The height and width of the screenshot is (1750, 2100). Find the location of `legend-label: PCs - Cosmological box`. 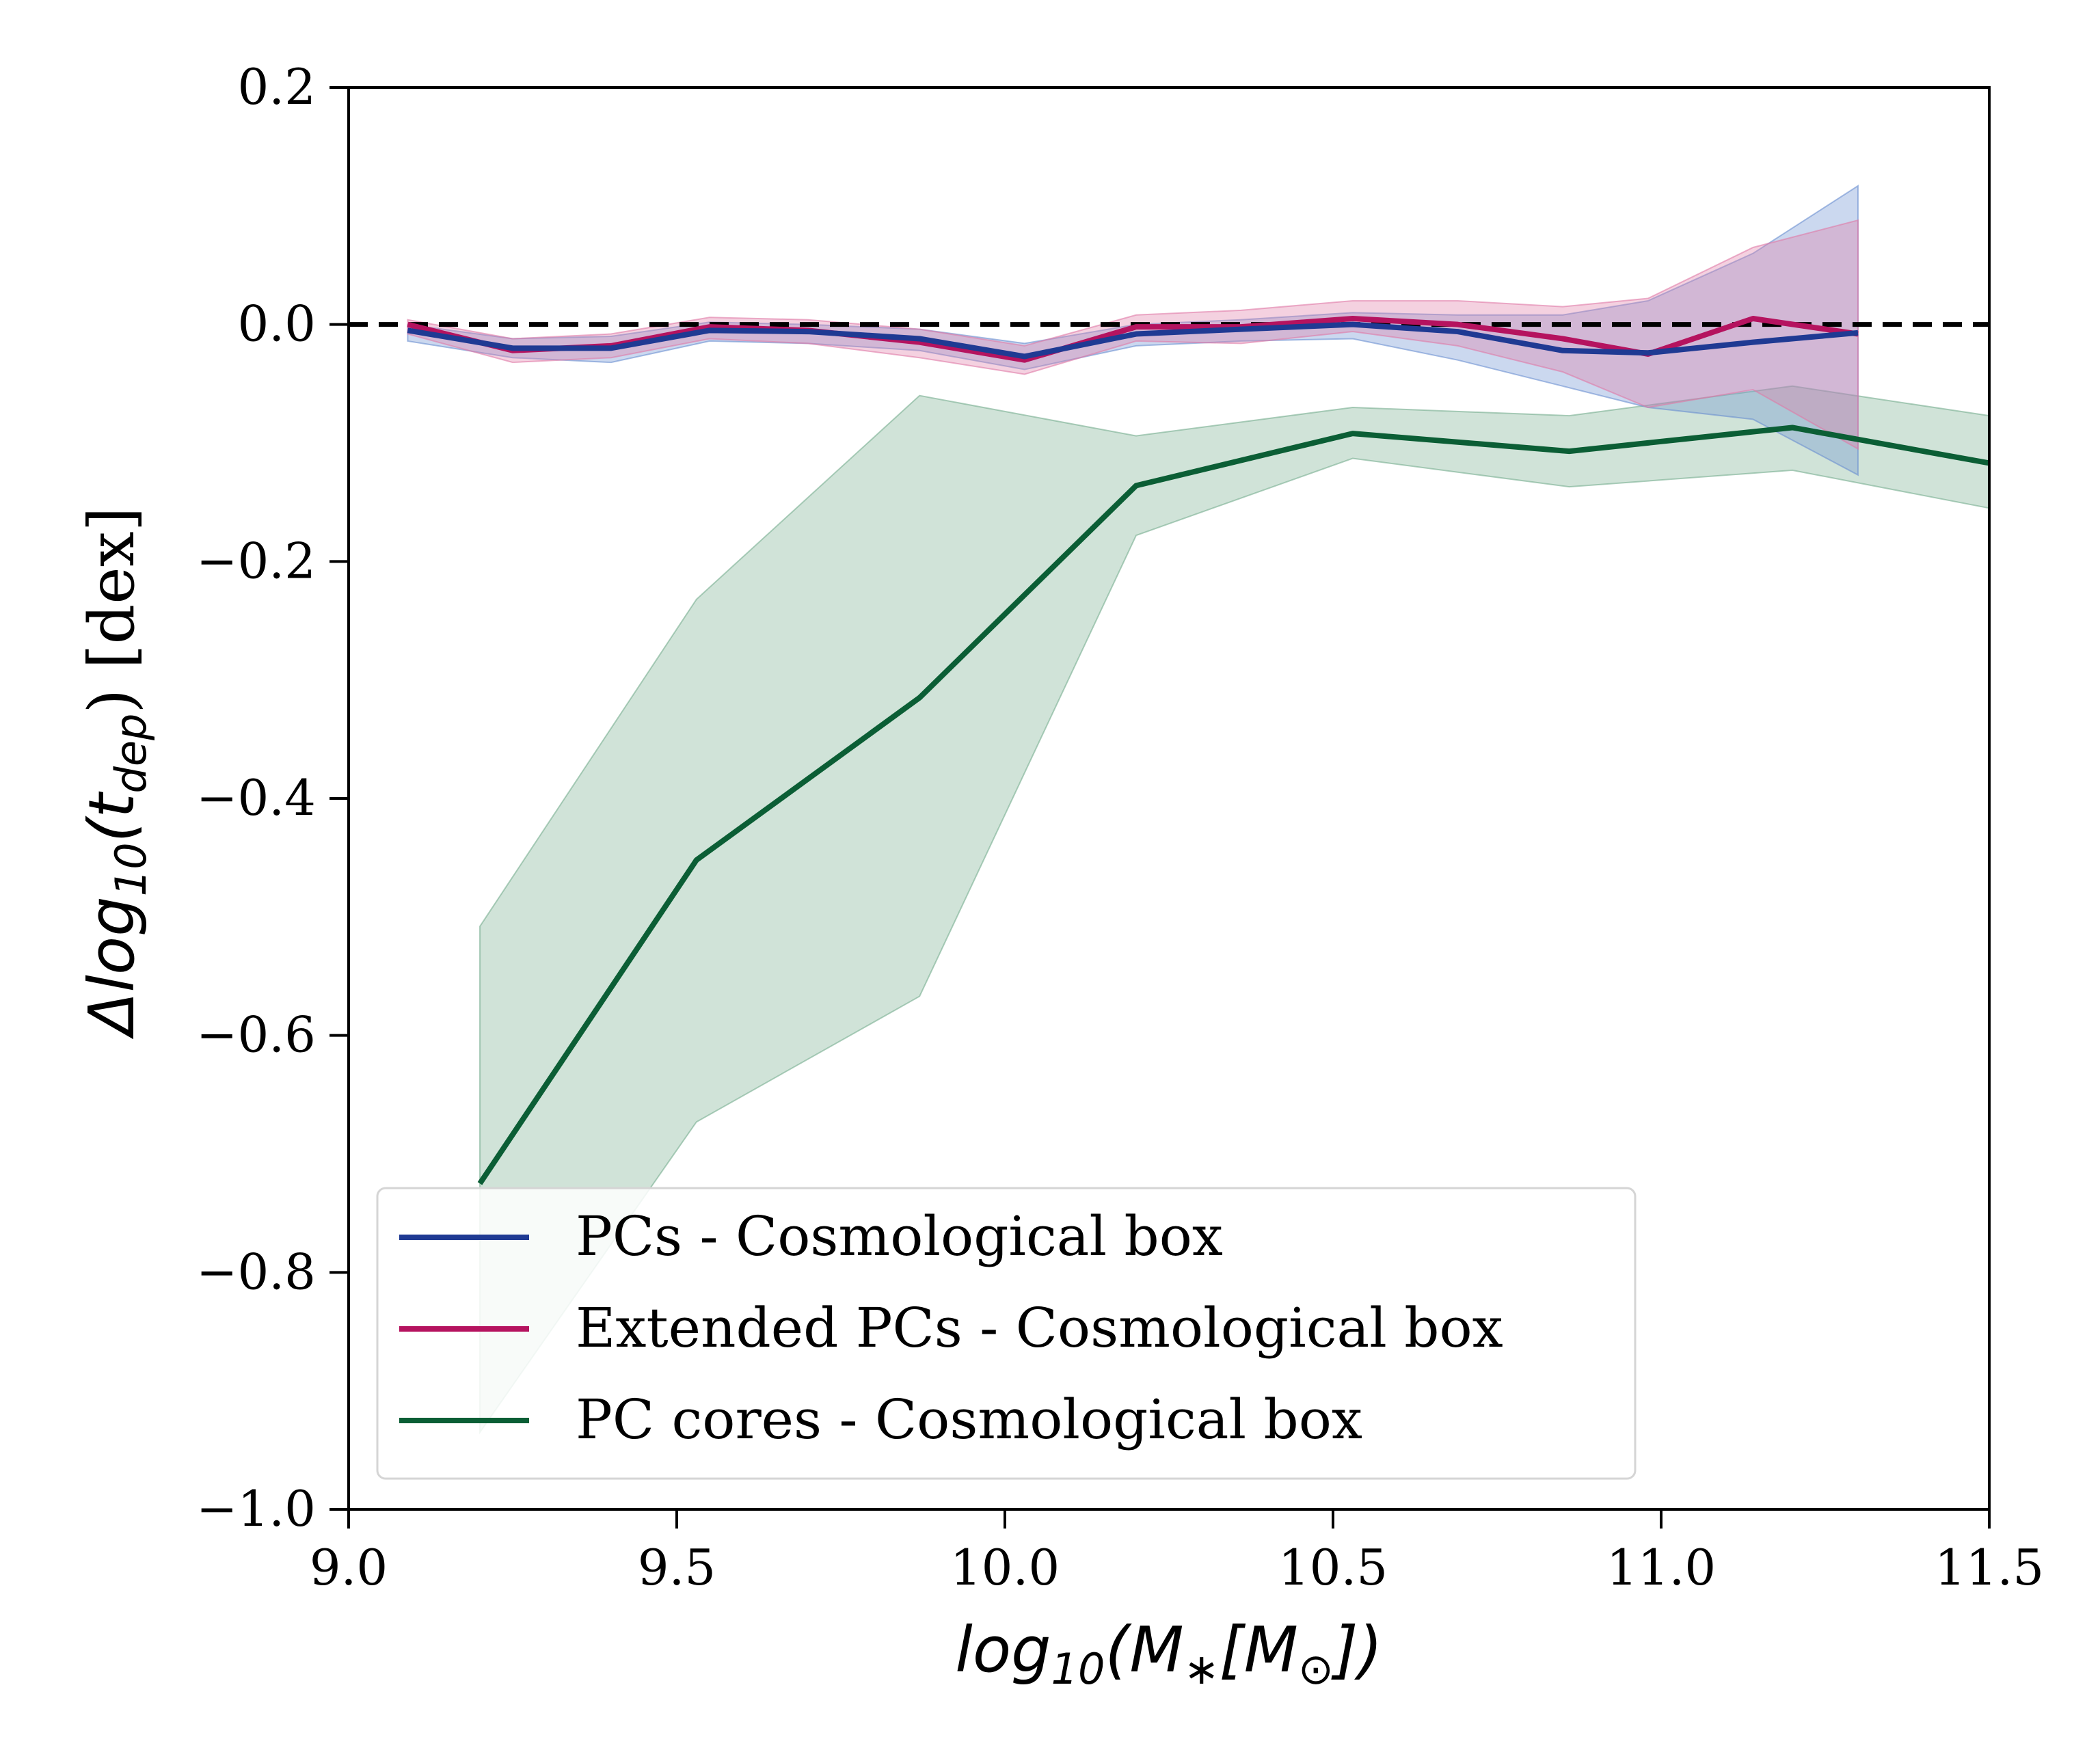

legend-label: PCs - Cosmological box is located at coordinates (899, 1236).